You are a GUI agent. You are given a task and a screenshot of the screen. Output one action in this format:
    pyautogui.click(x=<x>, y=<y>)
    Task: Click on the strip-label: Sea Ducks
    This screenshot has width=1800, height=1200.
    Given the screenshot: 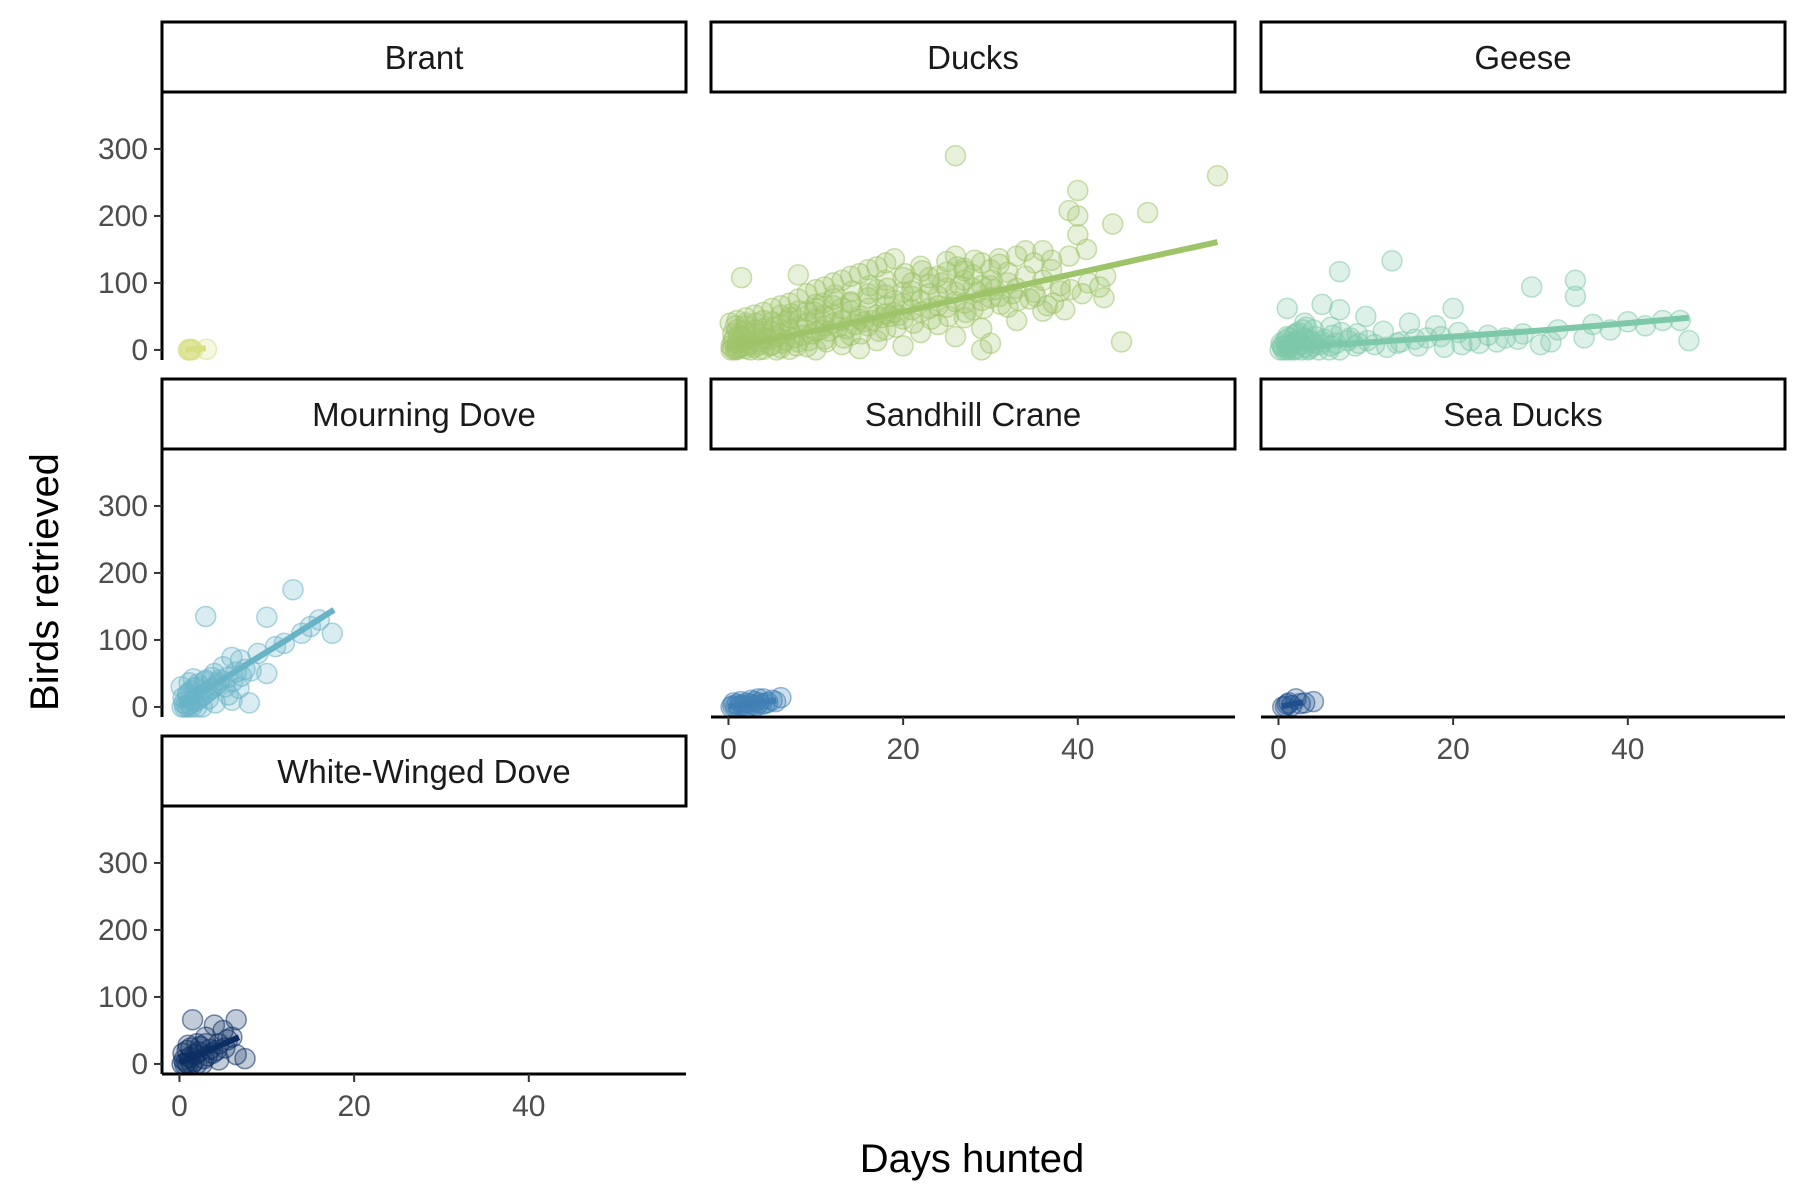 What is the action you would take?
    pyautogui.click(x=1523, y=414)
    